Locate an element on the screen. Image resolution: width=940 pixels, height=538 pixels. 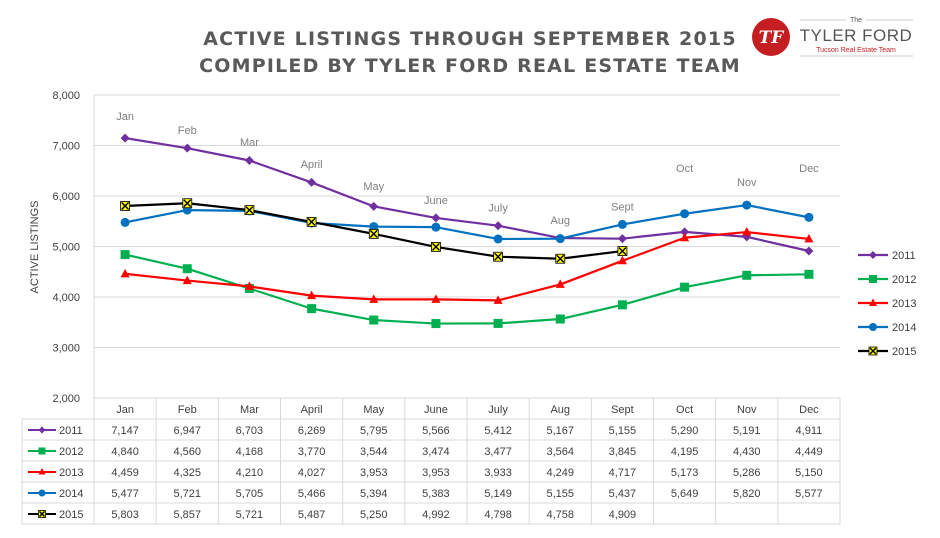
table-series-name: 2014 is located at coordinates (71, 494).